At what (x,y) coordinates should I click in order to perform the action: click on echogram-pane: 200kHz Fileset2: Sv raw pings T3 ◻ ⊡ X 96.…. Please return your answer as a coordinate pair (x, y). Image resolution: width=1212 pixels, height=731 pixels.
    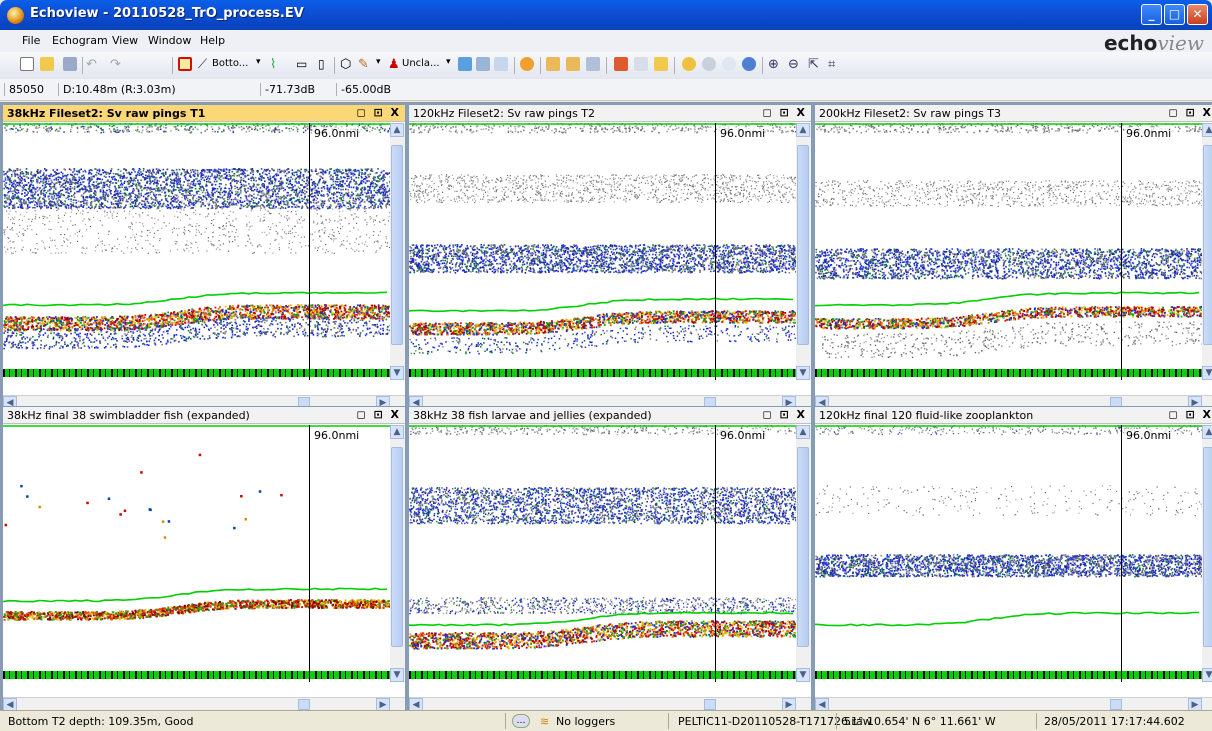
    Looking at the image, I should click on (1013, 257).